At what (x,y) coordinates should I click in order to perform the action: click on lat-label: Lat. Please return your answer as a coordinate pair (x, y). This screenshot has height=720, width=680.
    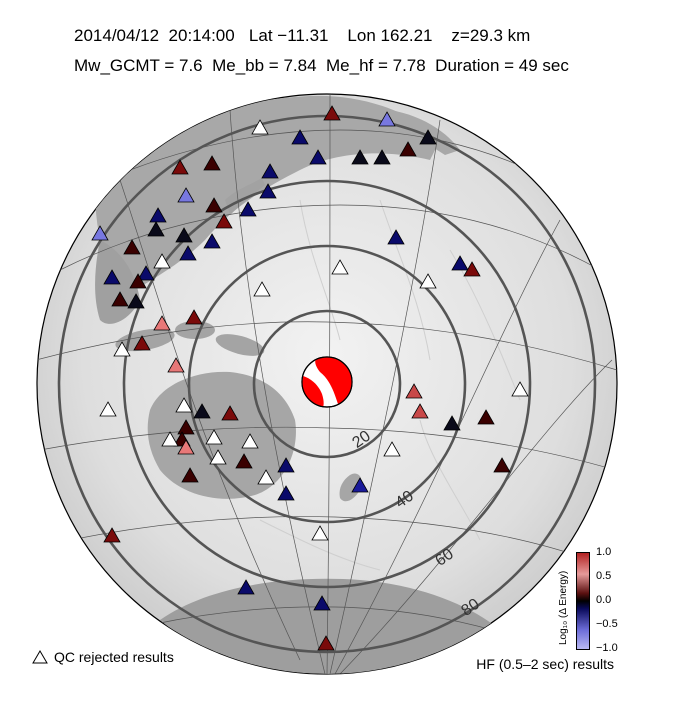
    Looking at the image, I should click on (260, 35).